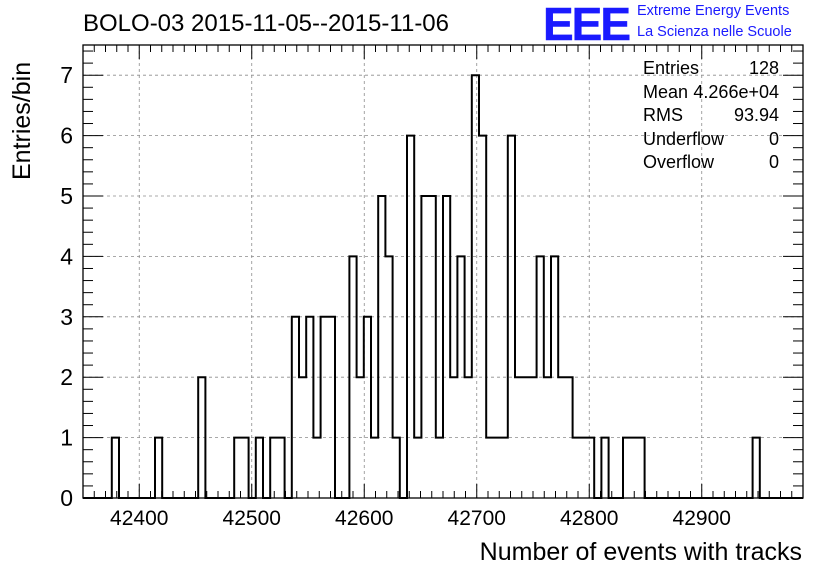 This screenshot has height=572, width=836. Describe the element at coordinates (736, 91) in the screenshot. I see `stats-value: 4.266e+04` at that location.